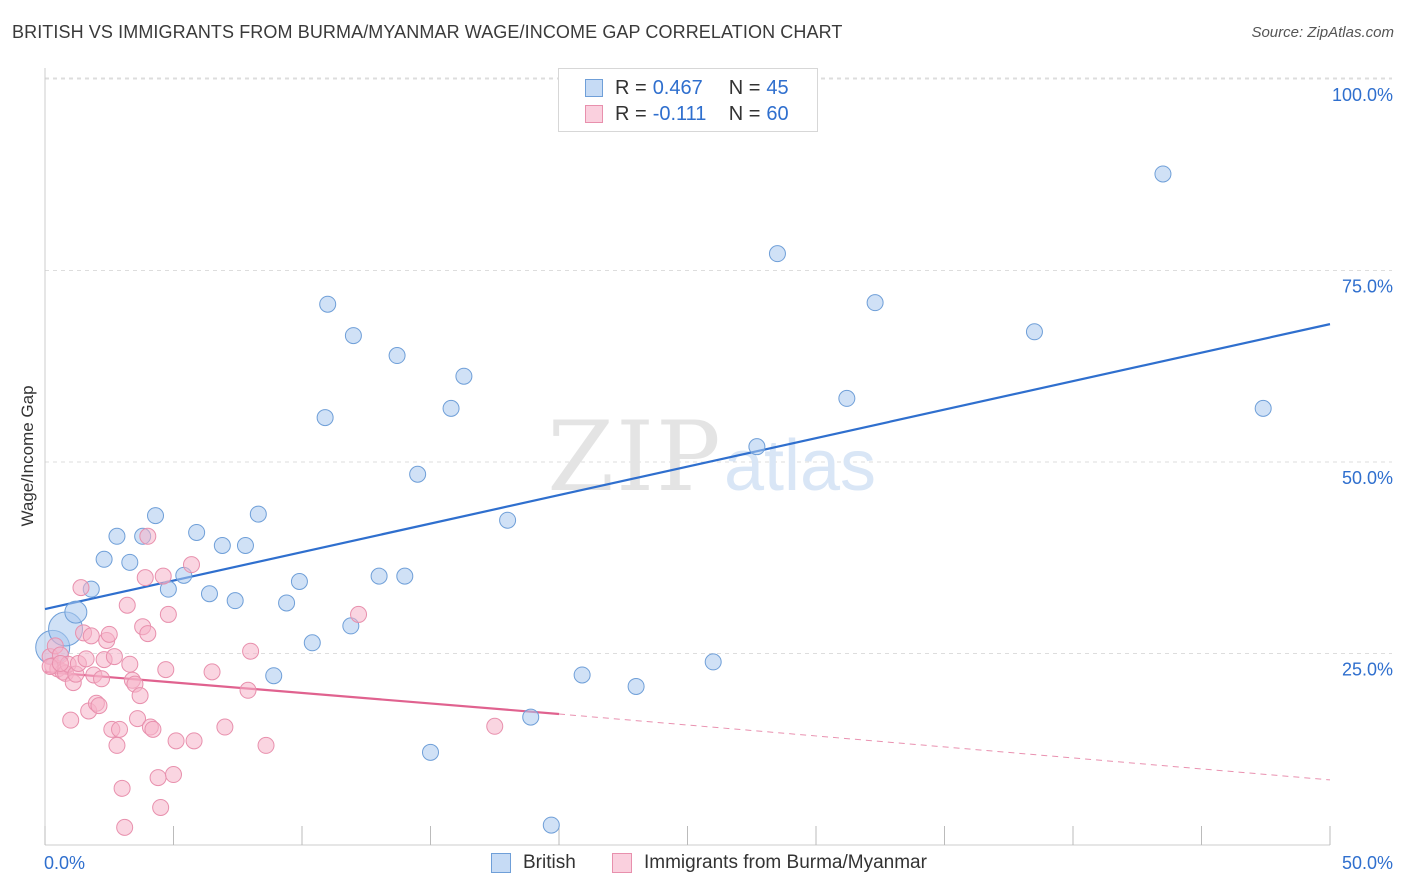 This screenshot has width=1406, height=892. Describe the element at coordinates (1367, 478) in the screenshot. I see `y-tick-label: 50.0%` at that location.